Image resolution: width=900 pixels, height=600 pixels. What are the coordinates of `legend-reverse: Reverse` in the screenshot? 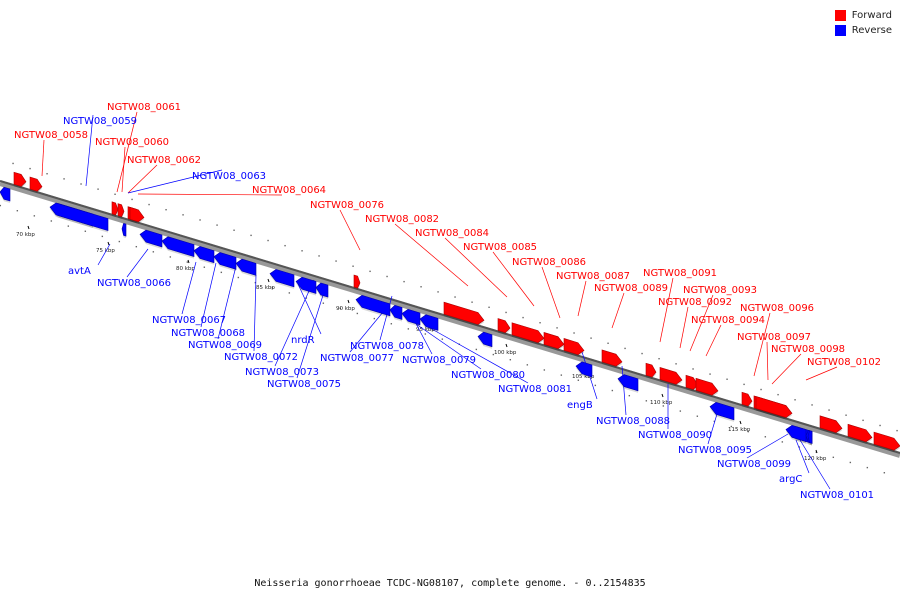 It's located at (863, 30).